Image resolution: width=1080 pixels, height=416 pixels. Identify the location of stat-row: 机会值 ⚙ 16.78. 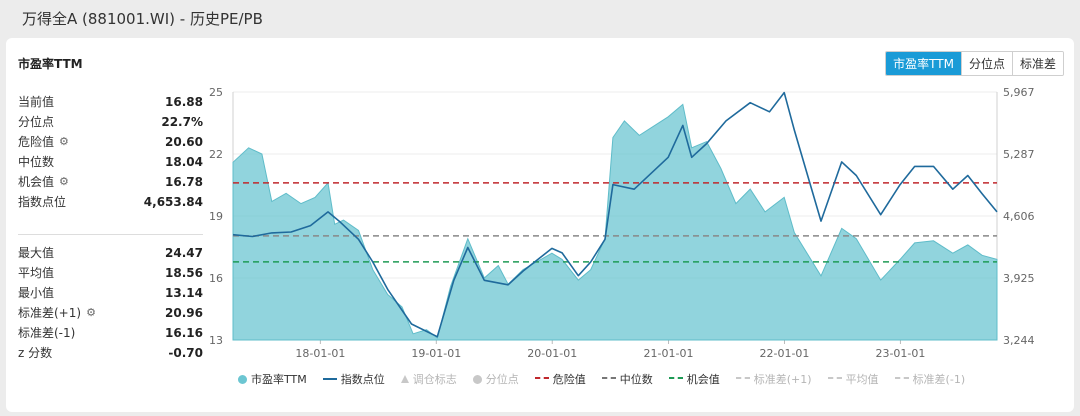
(110, 182).